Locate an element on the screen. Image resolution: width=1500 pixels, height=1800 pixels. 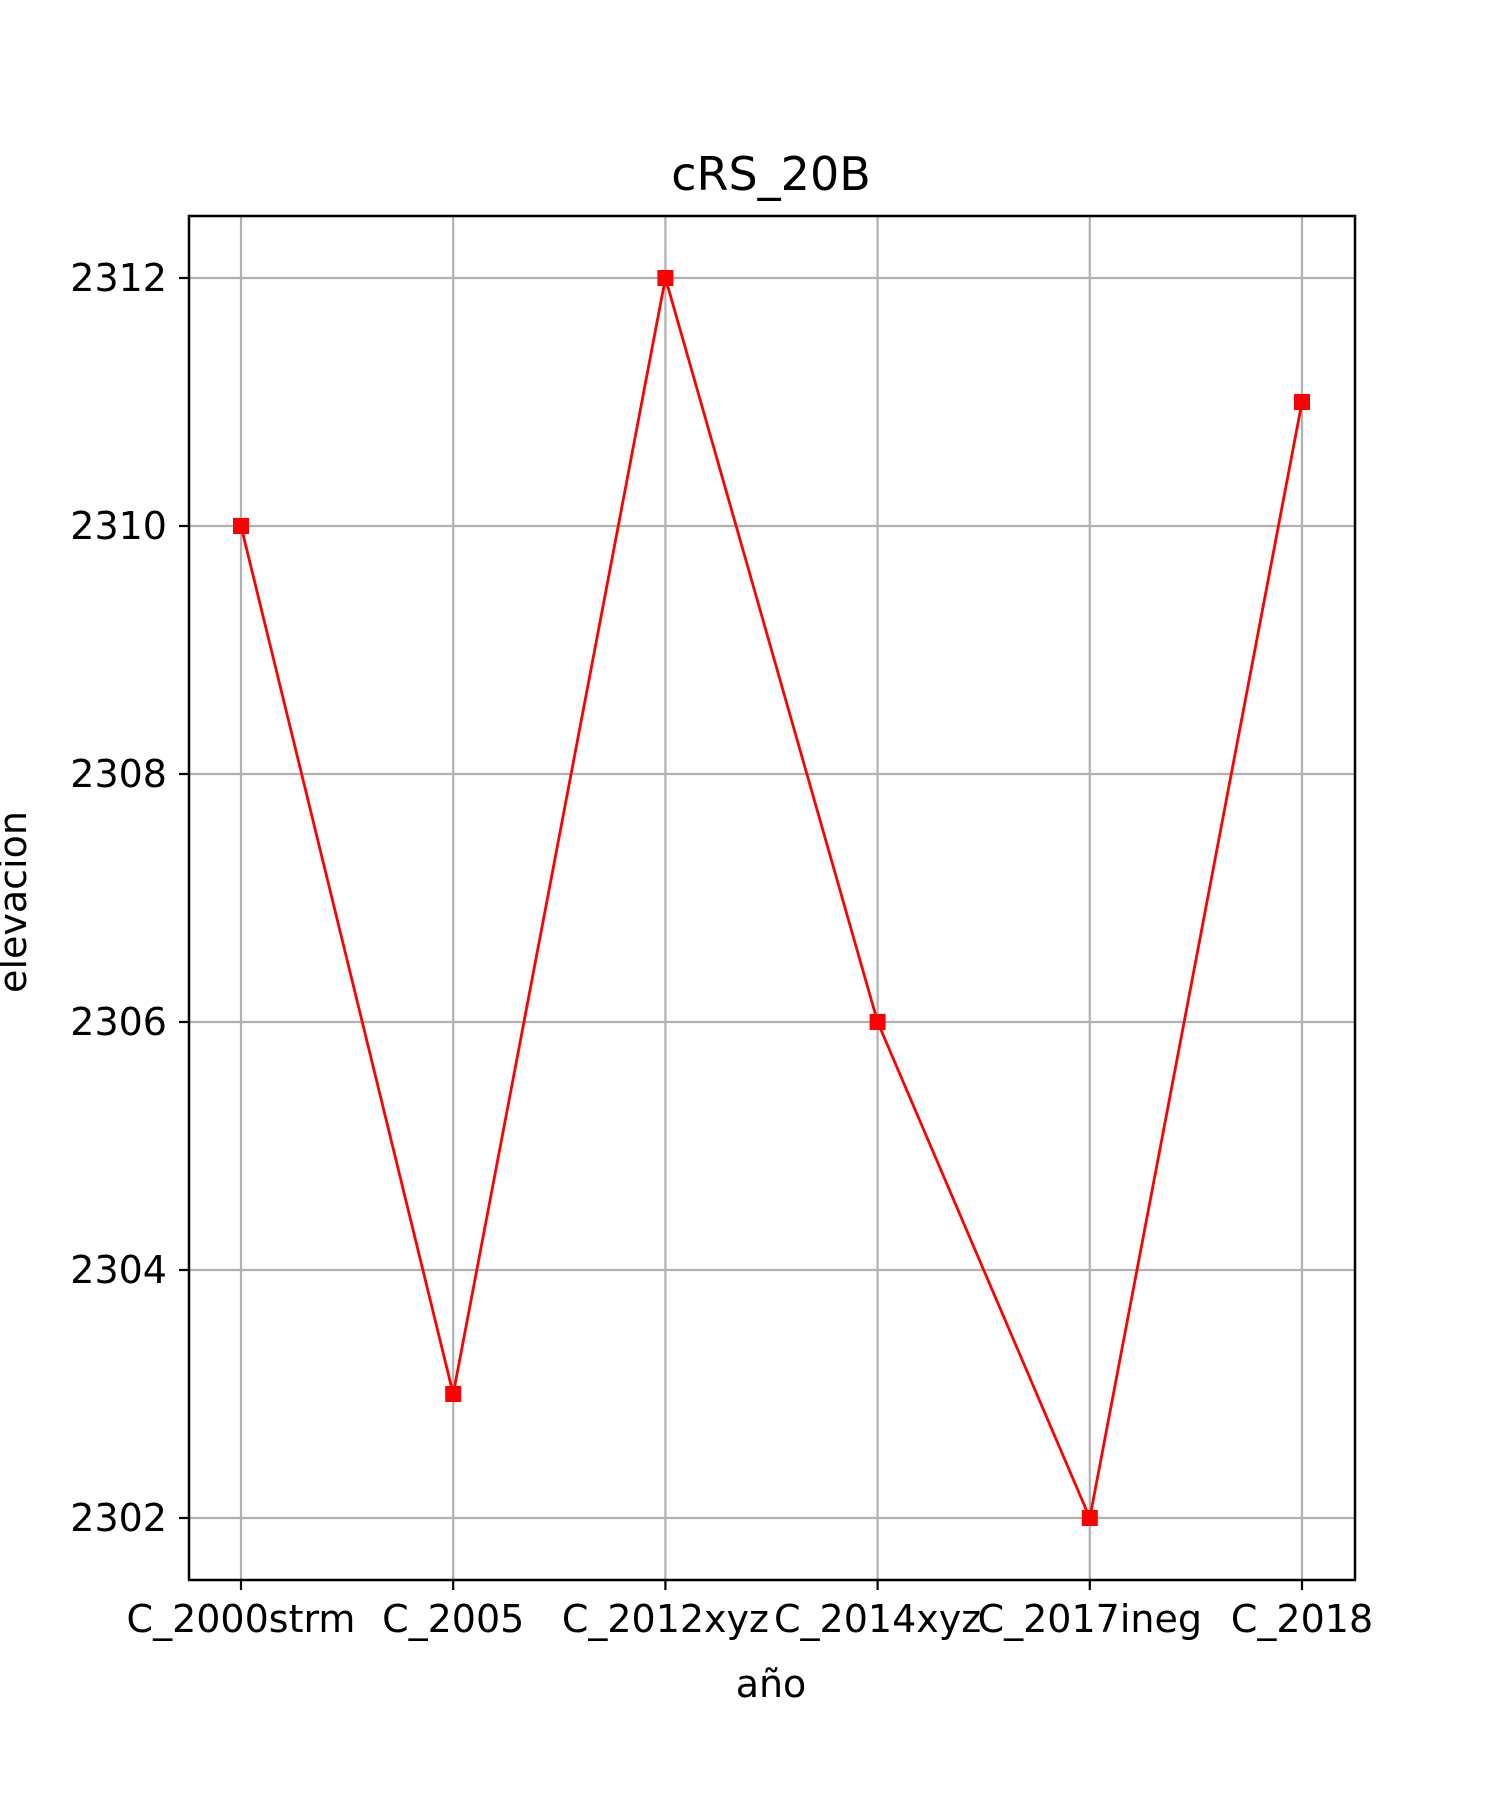
y-tick-label: 2304 is located at coordinates (118, 1270).